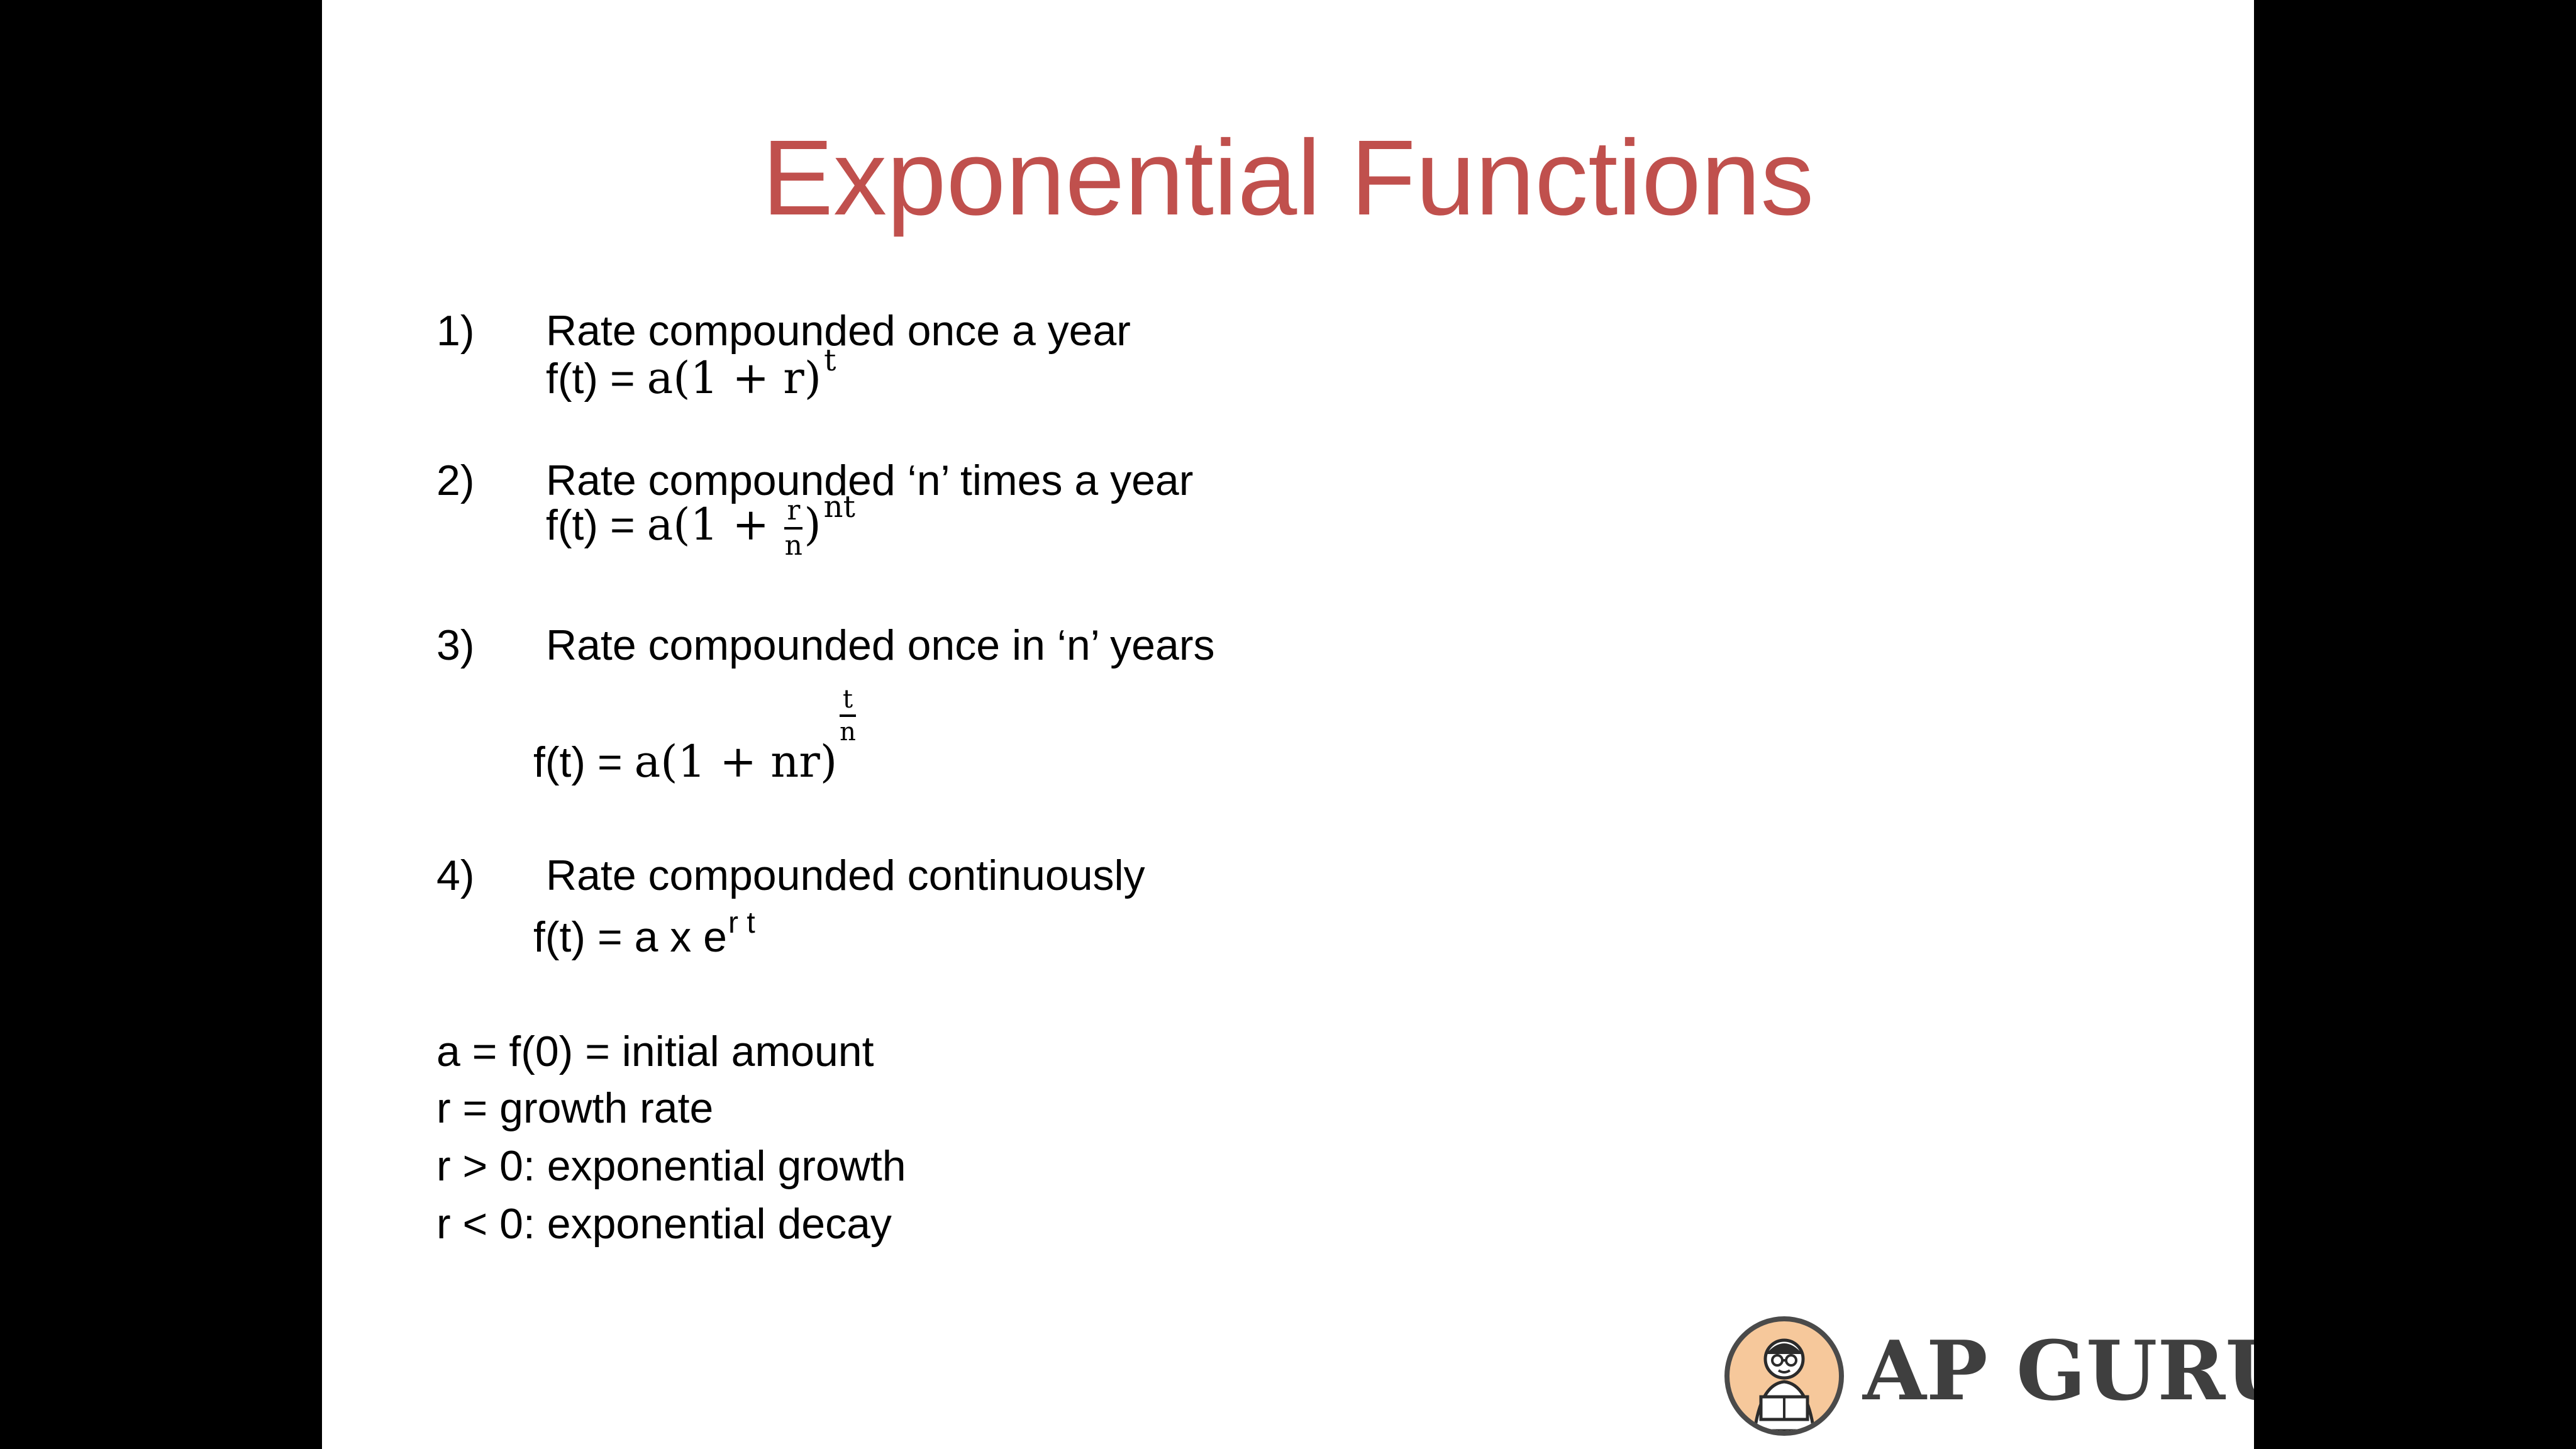  What do you see at coordinates (671, 1166) in the screenshot?
I see `definition-exponential-growth: r > 0: exponential growth` at bounding box center [671, 1166].